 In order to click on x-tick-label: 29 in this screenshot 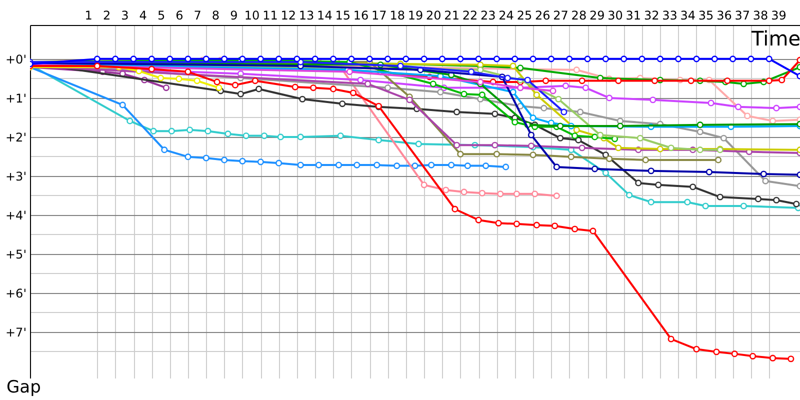, I will do `click(597, 15)`.